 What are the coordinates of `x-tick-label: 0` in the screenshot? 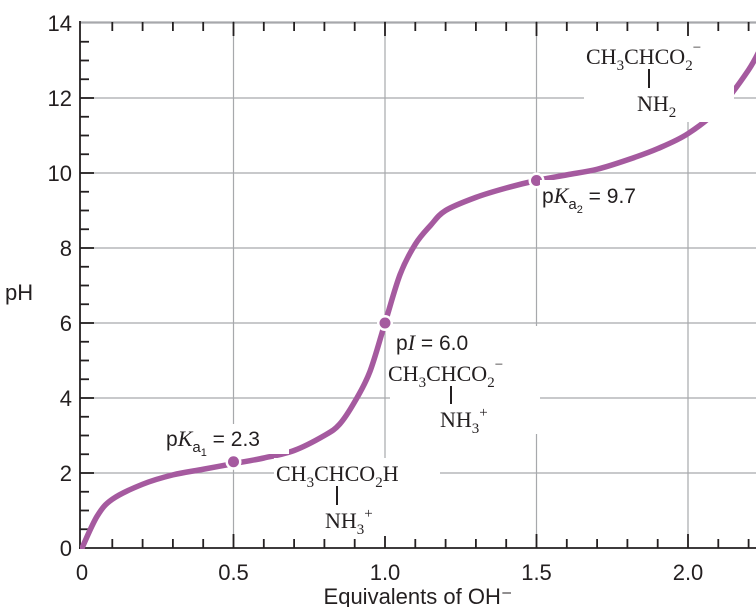 It's located at (82, 572).